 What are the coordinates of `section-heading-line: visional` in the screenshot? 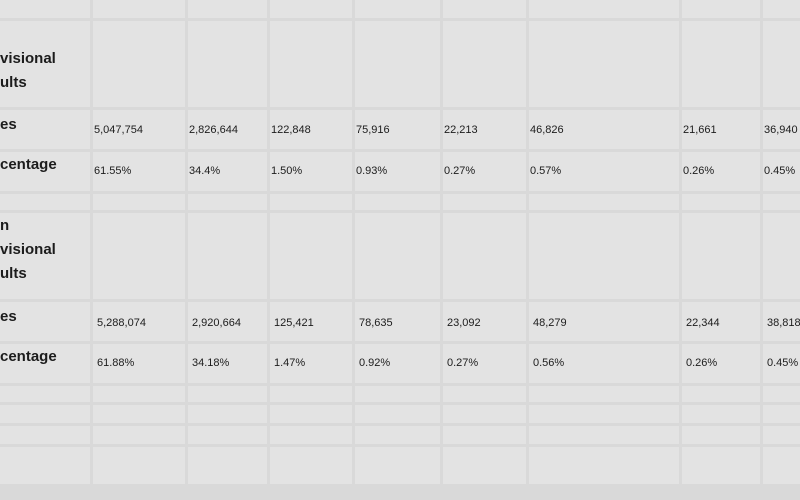 It's located at (28, 249).